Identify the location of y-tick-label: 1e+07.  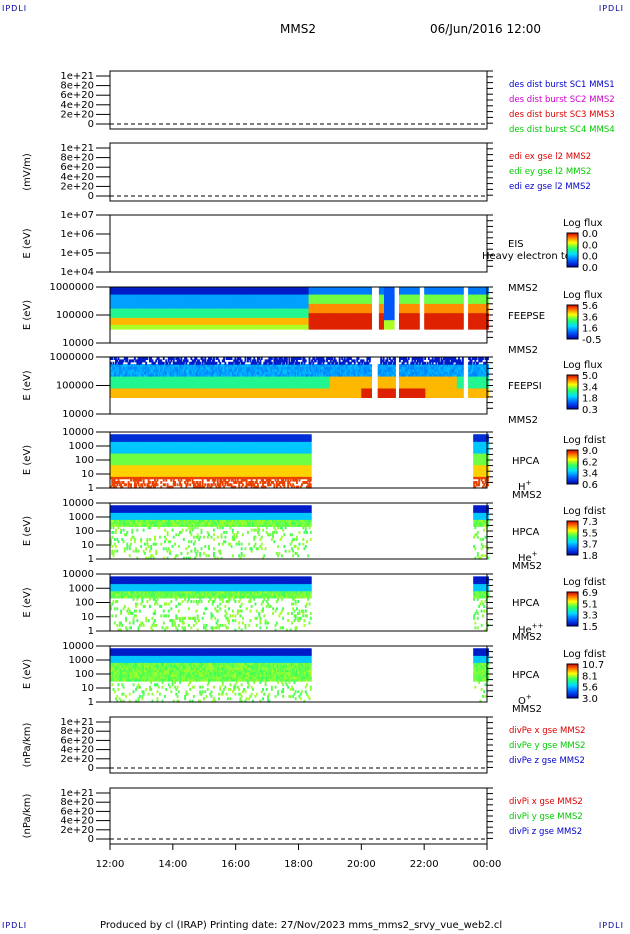
(77, 215).